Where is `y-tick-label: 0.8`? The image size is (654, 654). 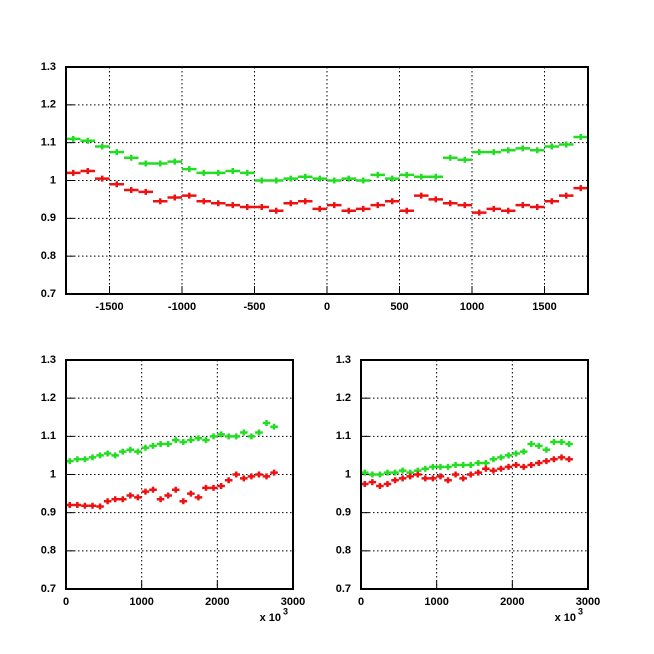
y-tick-label: 0.8 is located at coordinates (48, 256).